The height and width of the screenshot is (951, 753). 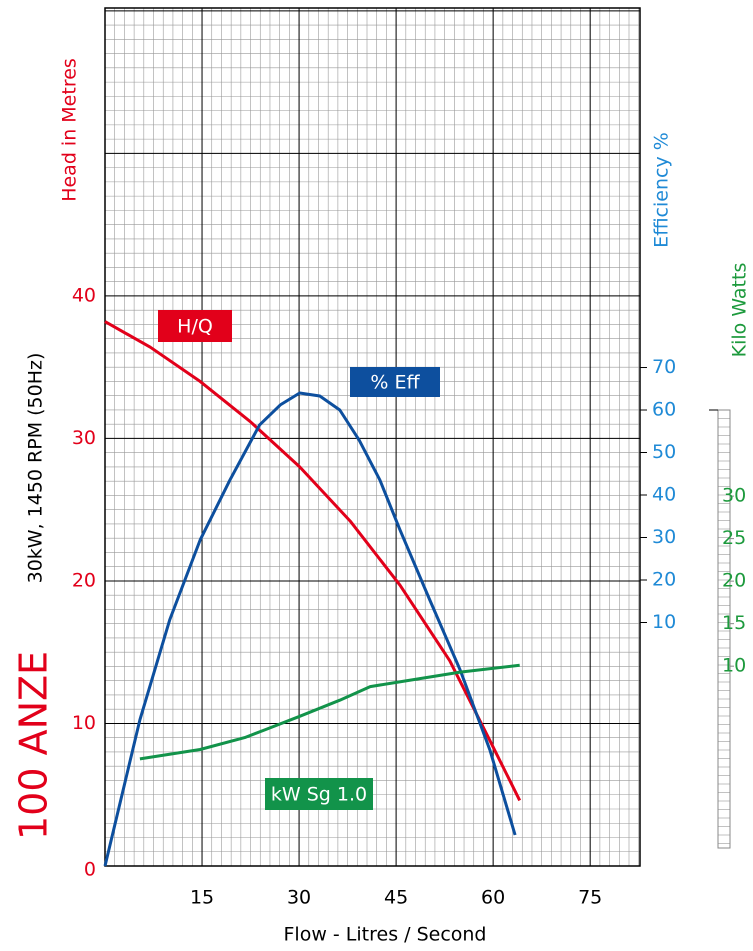 I want to click on curve-label: kW Sg 1.0, so click(x=319, y=795).